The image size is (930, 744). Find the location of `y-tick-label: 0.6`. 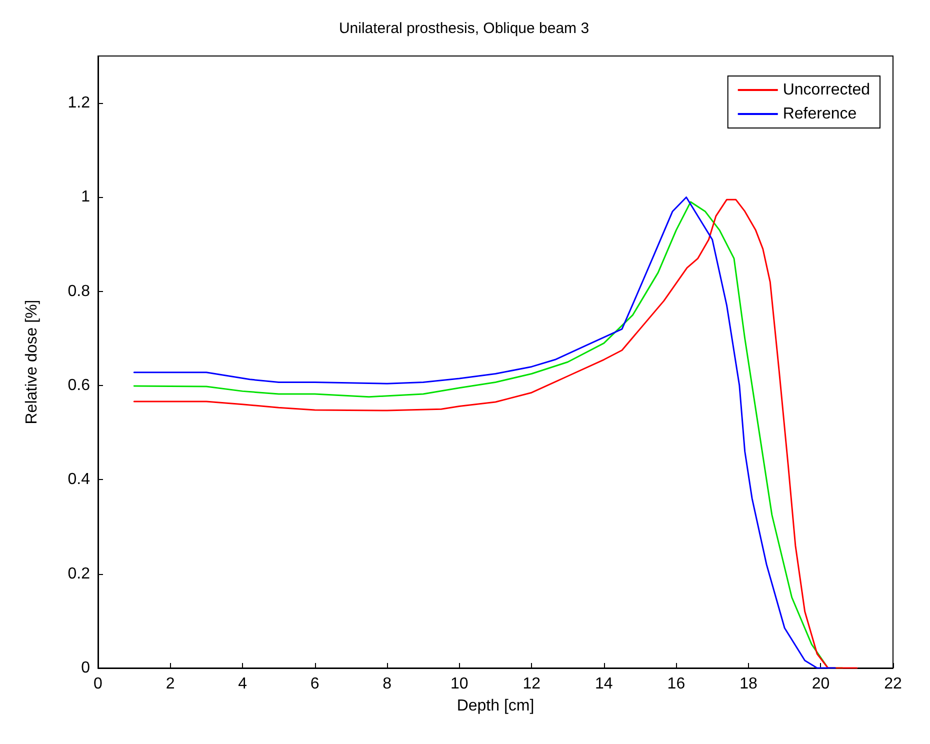

y-tick-label: 0.6 is located at coordinates (79, 385).